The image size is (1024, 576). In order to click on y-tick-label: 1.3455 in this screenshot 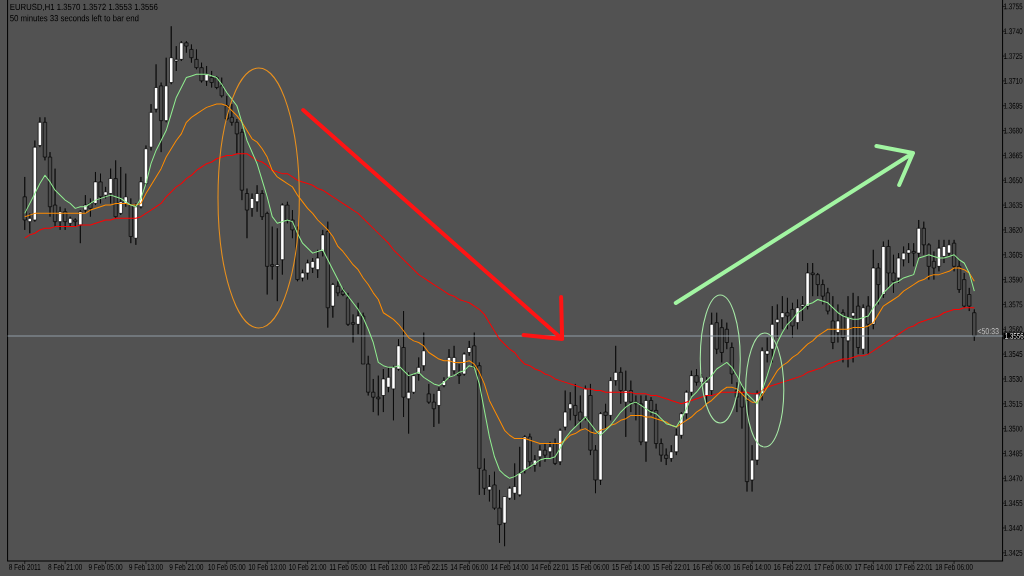, I will do `click(1013, 503)`.